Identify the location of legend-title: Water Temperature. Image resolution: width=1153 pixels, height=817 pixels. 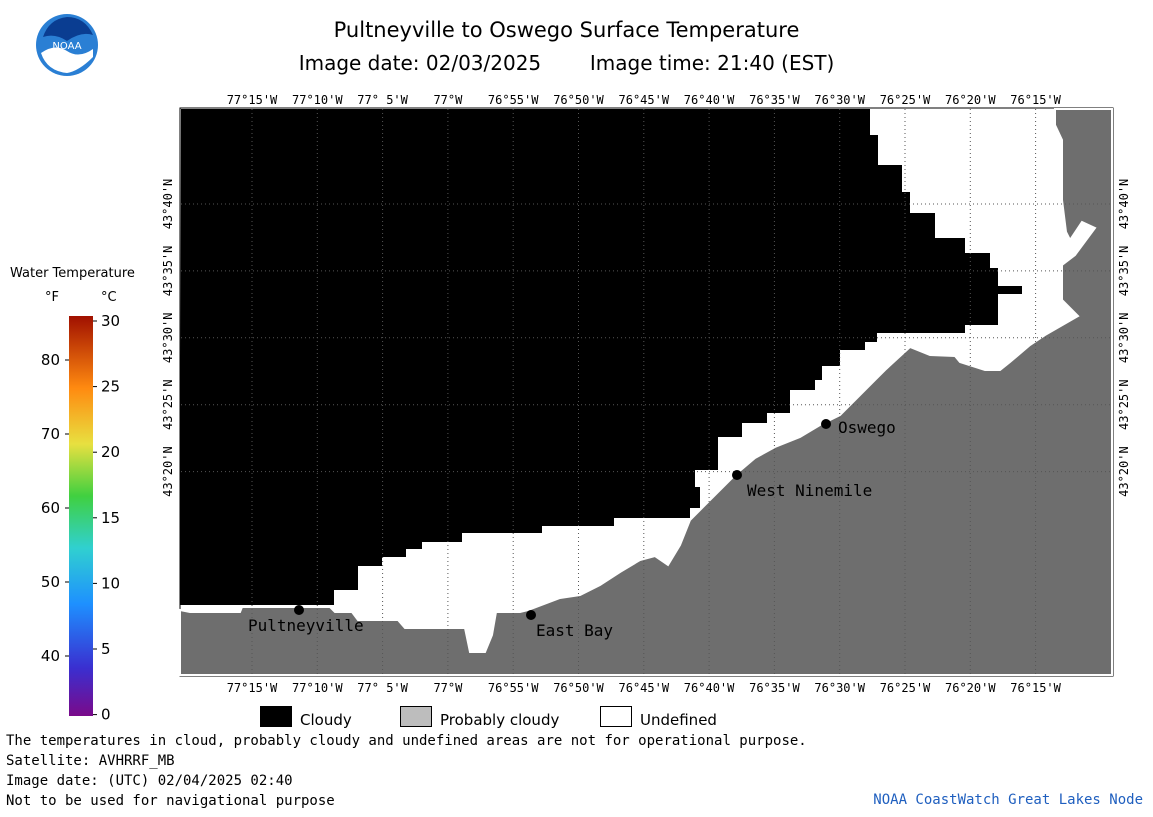
(72, 273).